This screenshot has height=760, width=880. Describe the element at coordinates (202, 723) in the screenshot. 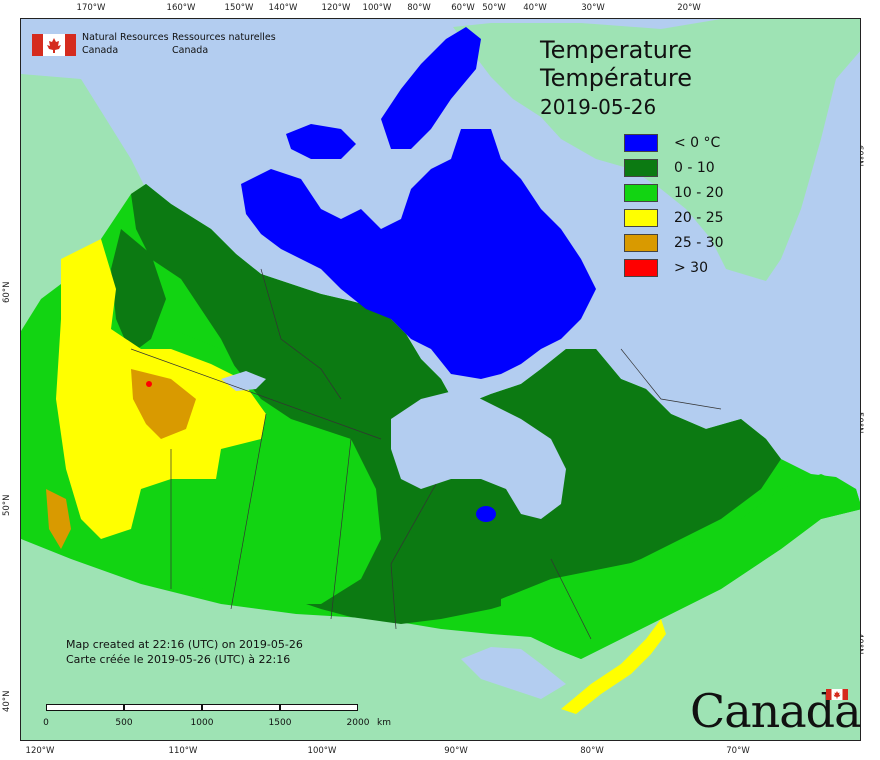

I see `scale-label: 1000` at that location.